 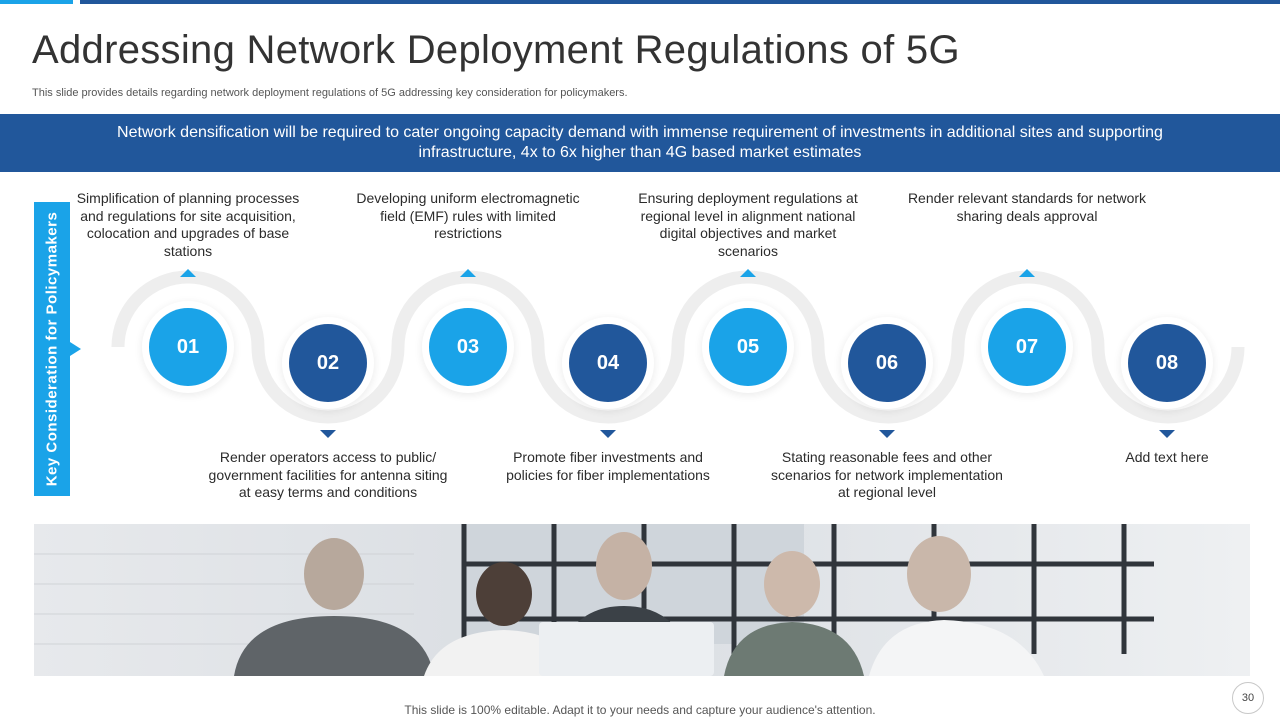 I want to click on step-number: 07, so click(x=1027, y=346).